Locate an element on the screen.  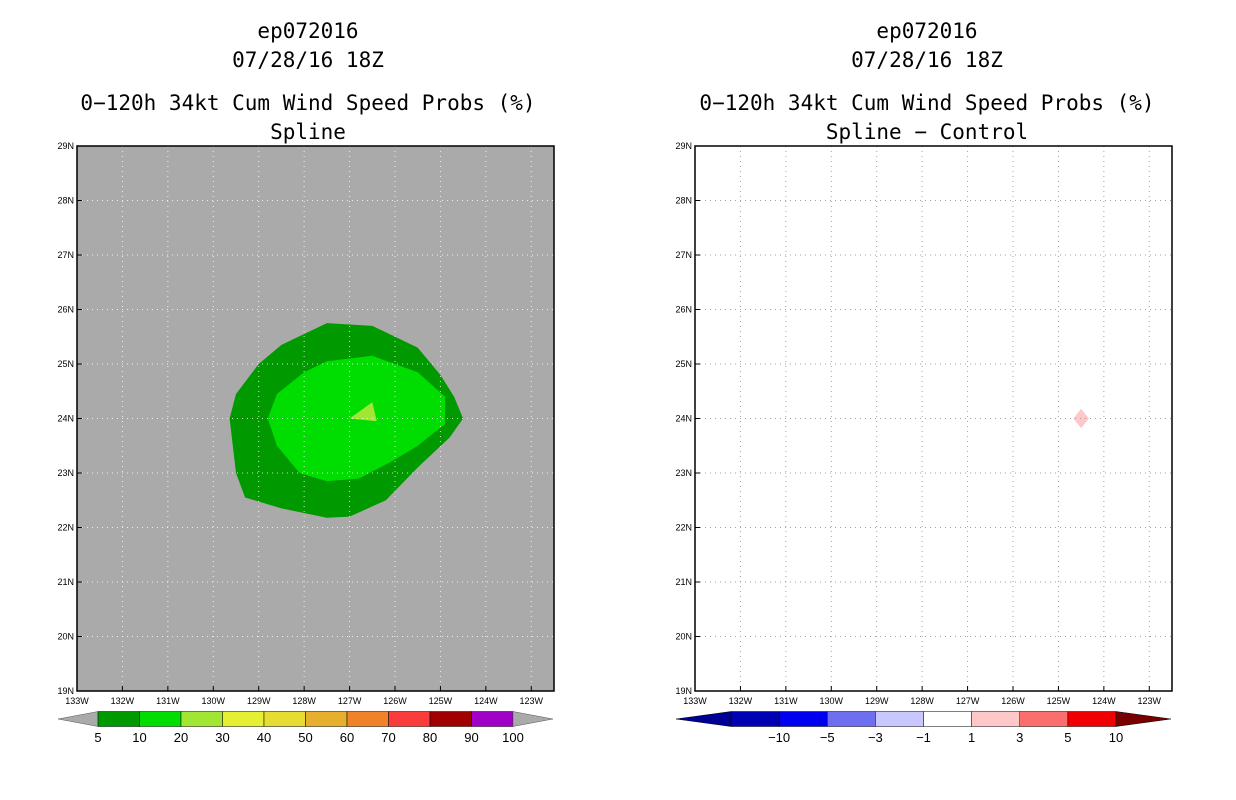
left-legend-label: 30 is located at coordinates (222, 737).